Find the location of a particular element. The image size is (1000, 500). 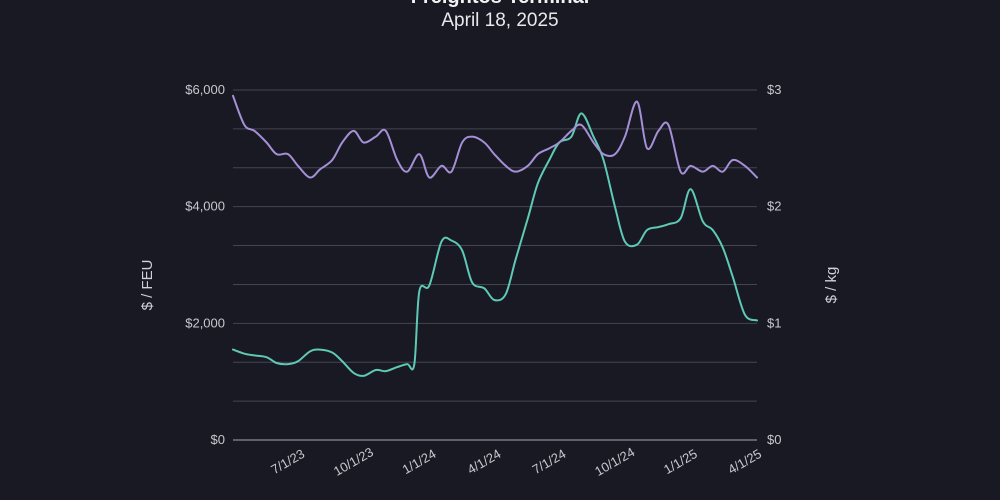

x-tick-label: 10/1/24 is located at coordinates (614, 461).